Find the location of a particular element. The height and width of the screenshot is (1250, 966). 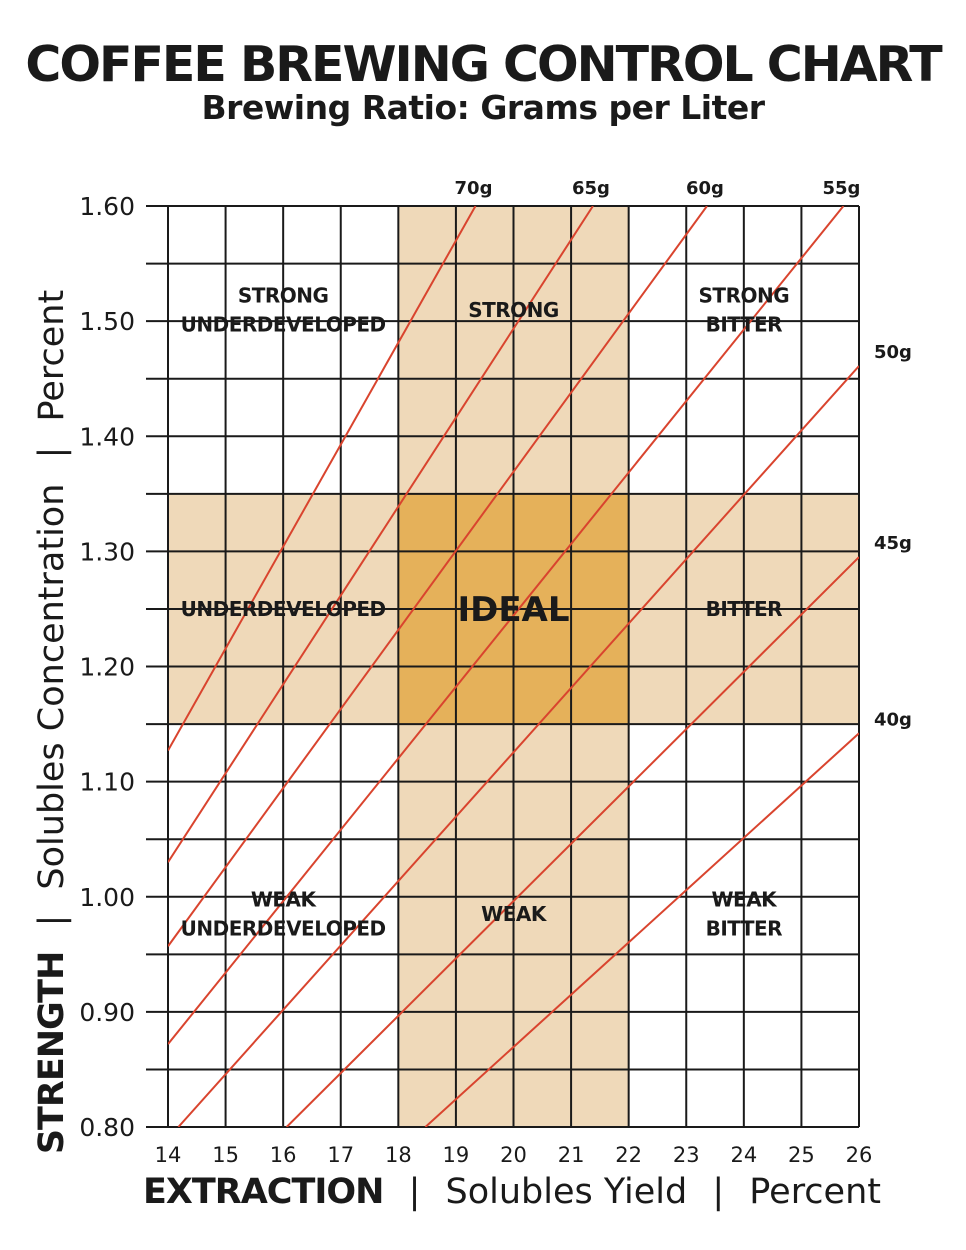

region-label-ideal: IDEAL is located at coordinates (513, 610).